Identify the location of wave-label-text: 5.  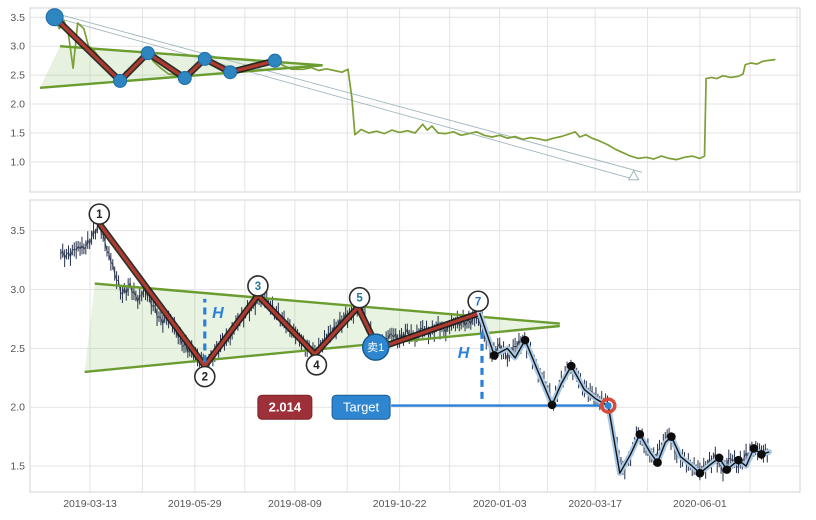
(359, 299).